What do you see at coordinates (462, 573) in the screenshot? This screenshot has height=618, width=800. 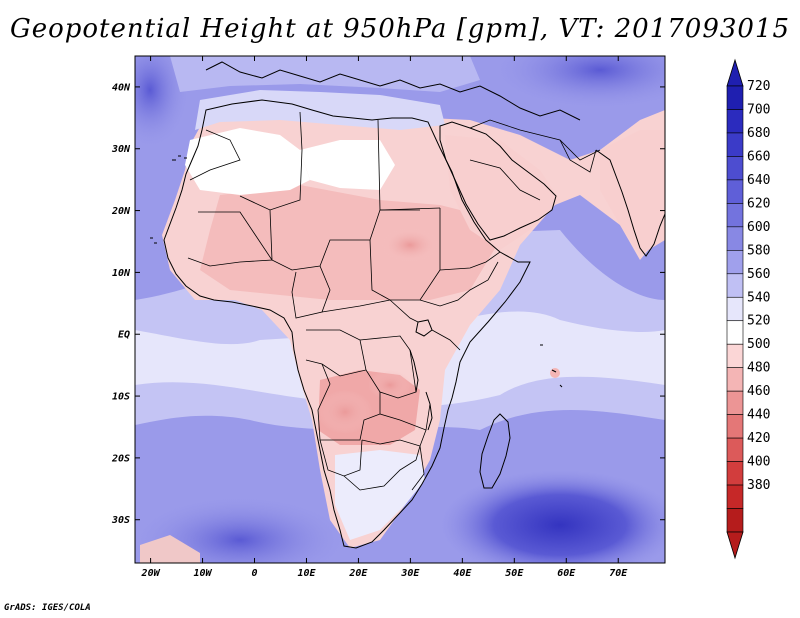 I see `lon-tick-label: 40E` at bounding box center [462, 573].